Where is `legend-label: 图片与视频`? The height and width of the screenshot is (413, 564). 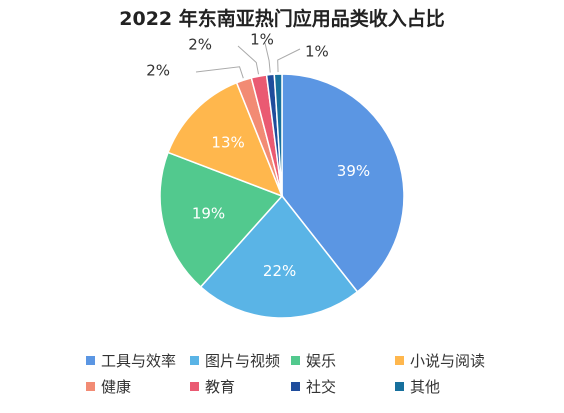 legend-label: 图片与视频 is located at coordinates (243, 361).